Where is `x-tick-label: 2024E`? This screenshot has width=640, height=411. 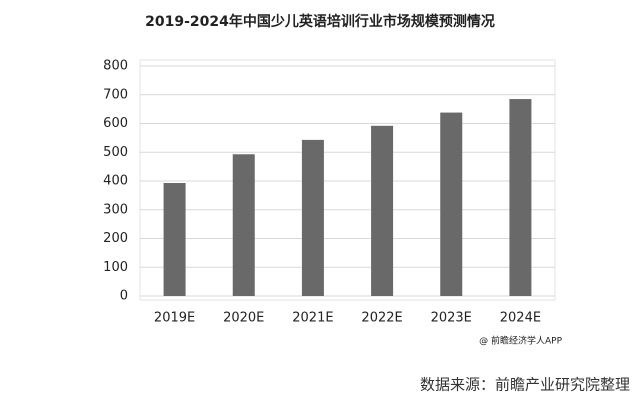
x-tick-label: 2024E is located at coordinates (520, 318).